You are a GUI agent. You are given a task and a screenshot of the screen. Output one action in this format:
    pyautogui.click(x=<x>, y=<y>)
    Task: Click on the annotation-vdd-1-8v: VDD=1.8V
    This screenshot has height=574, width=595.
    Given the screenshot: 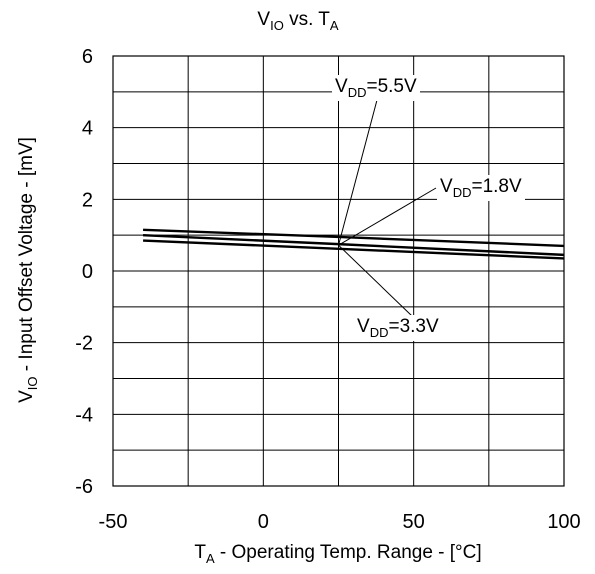 What is the action you would take?
    pyautogui.click(x=481, y=188)
    